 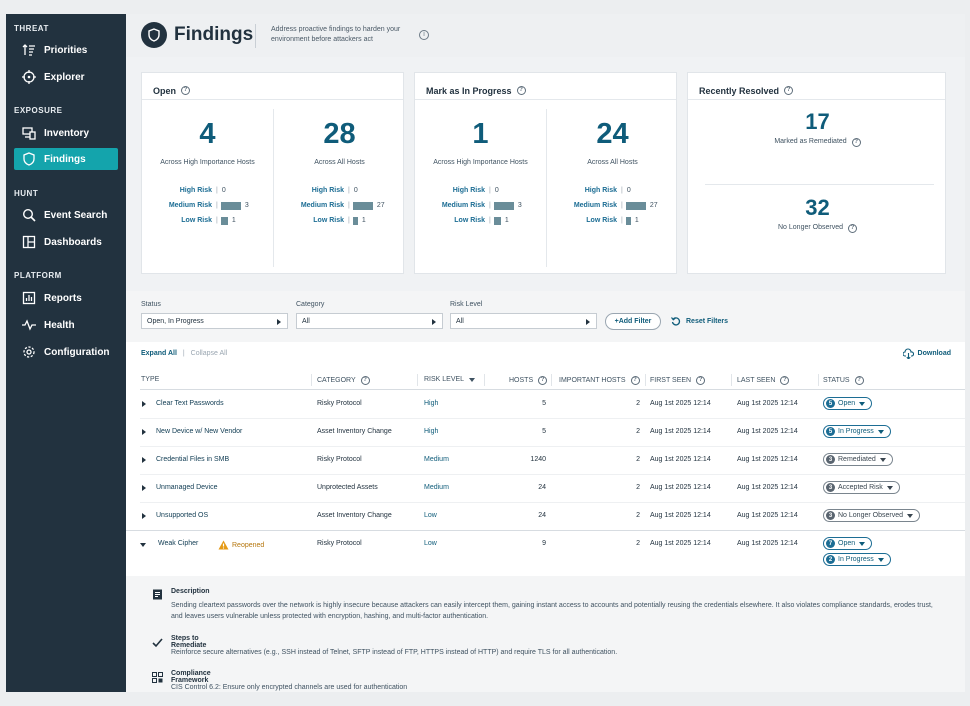 I want to click on category-filter-select: All, so click(x=369, y=321).